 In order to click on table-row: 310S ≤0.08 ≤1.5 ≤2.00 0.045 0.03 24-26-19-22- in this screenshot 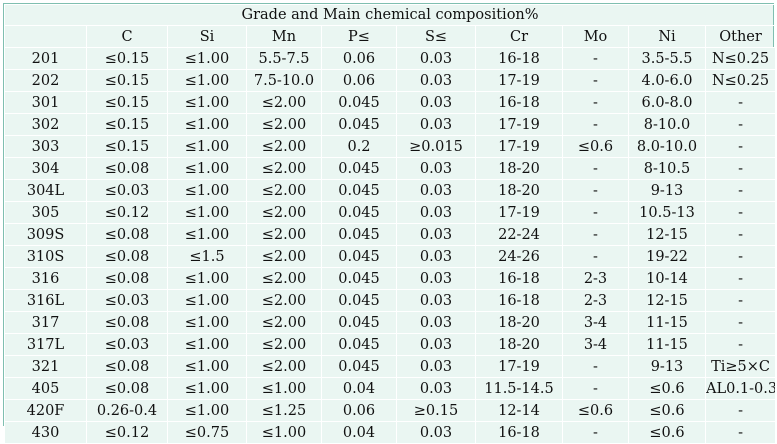, I will do `click(390, 256)`.